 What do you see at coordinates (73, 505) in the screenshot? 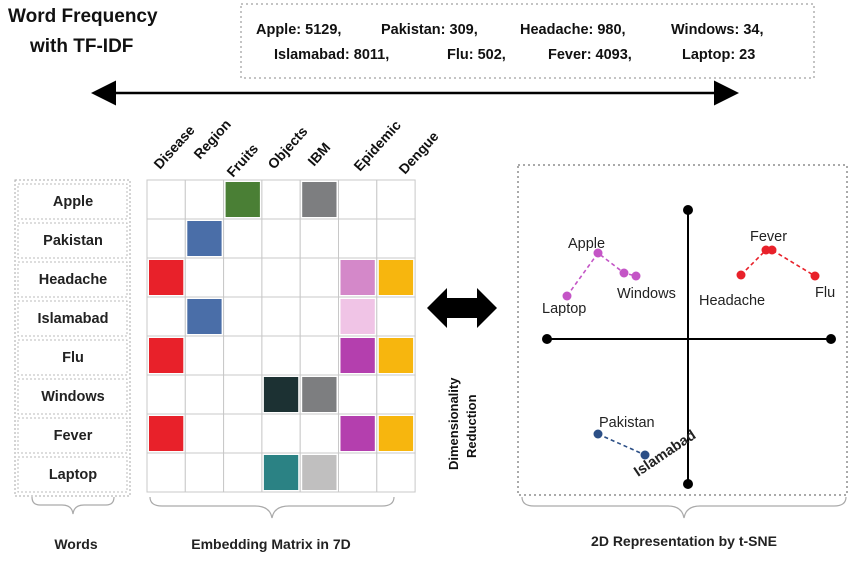
I see `words-brace` at bounding box center [73, 505].